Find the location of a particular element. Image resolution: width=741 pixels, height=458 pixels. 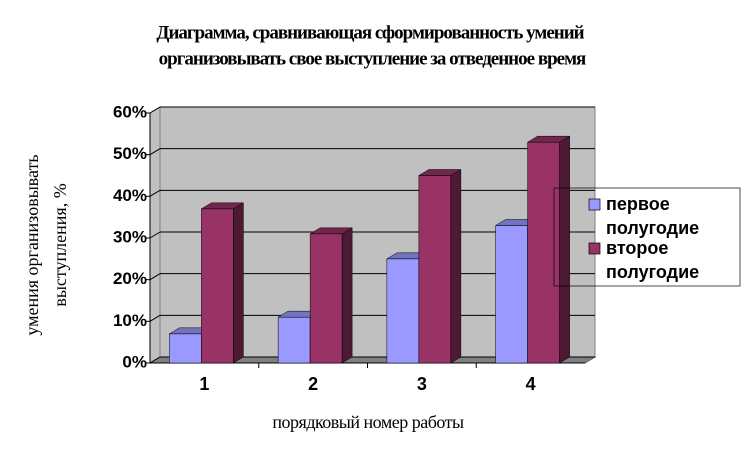

x-axis-label: порядковый номер работы is located at coordinates (368, 422).